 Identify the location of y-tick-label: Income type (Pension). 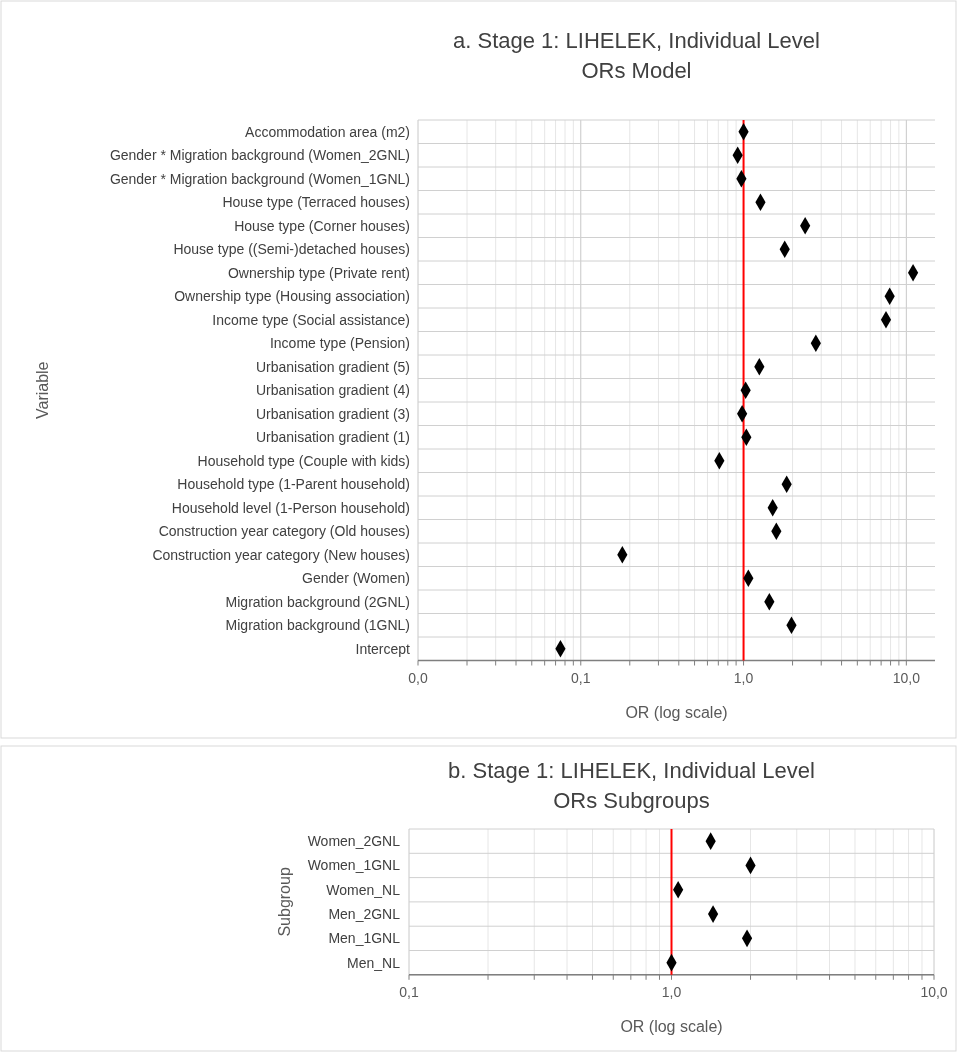
(339, 343).